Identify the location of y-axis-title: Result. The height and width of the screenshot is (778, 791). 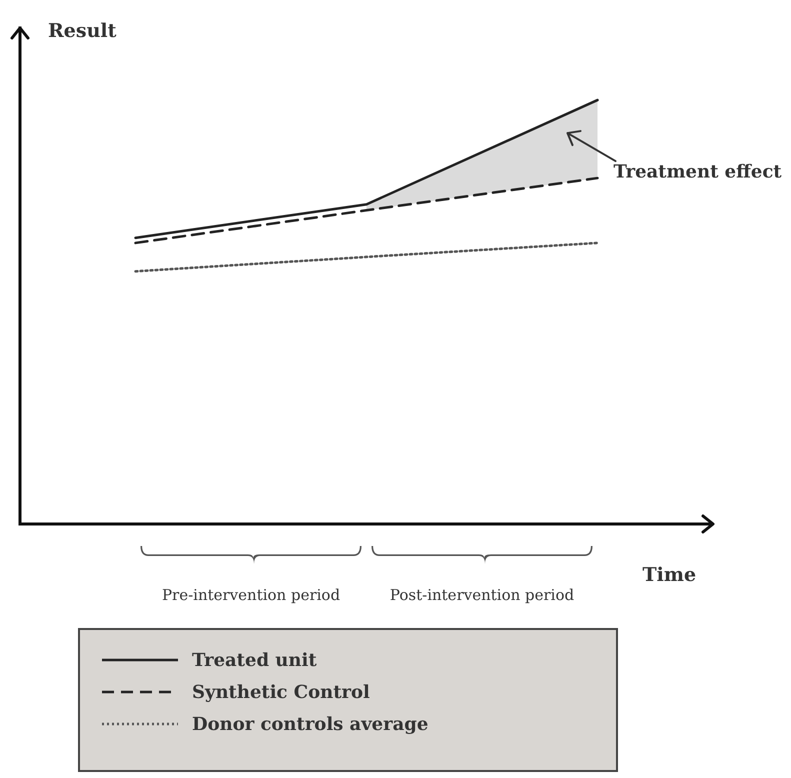
(82, 31).